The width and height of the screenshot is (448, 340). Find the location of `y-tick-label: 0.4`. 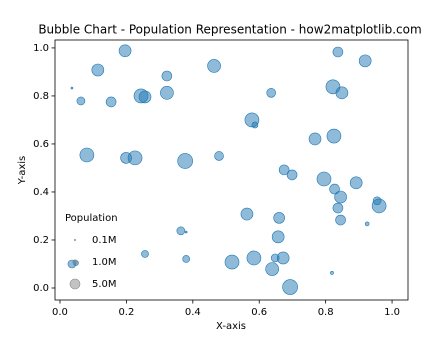

y-tick-label: 0.4 is located at coordinates (41, 192).